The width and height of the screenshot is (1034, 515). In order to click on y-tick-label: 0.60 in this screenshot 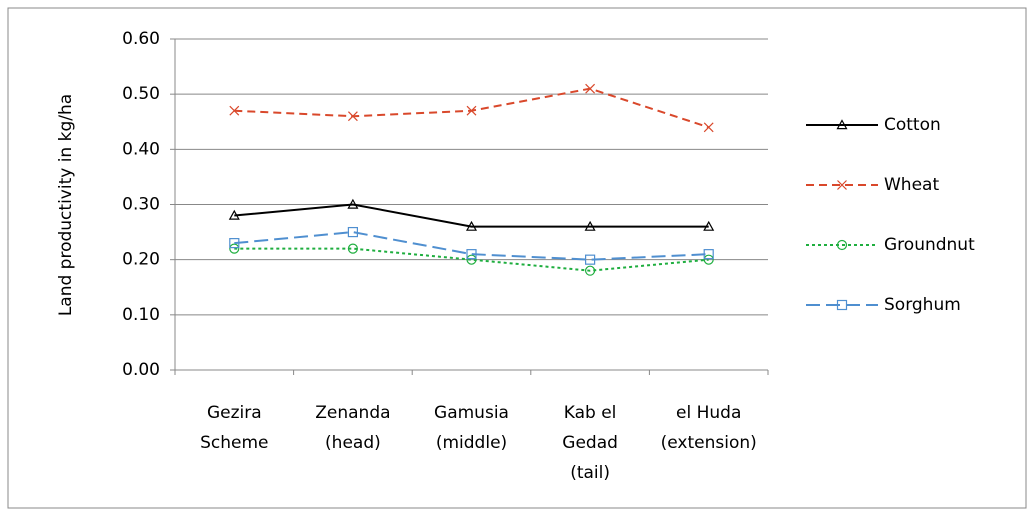, I will do `click(141, 39)`.